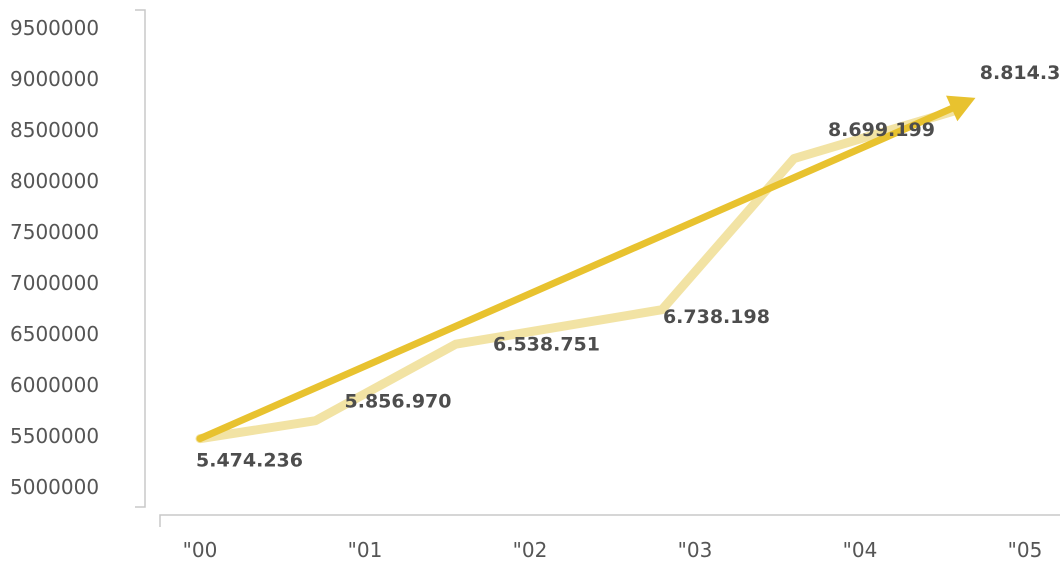 The image size is (1060, 561). Describe the element at coordinates (54, 181) in the screenshot. I see `y-tick-label: 8000000` at that location.